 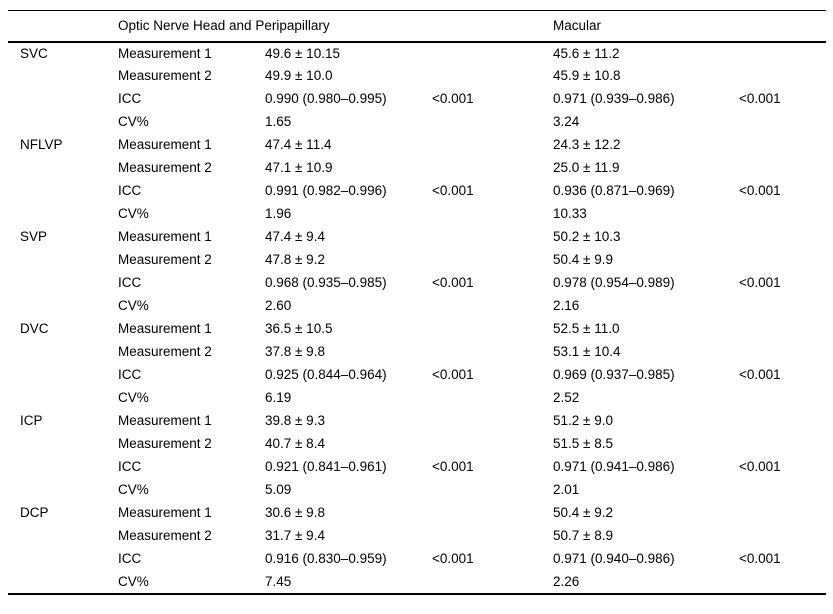 What do you see at coordinates (577, 25) in the screenshot?
I see `header-macular: Macular` at bounding box center [577, 25].